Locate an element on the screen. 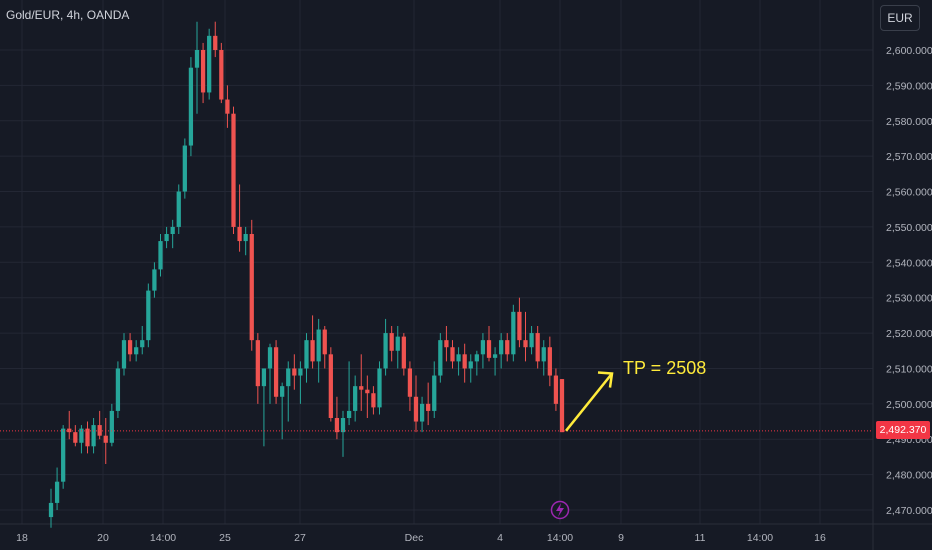 The image size is (932, 550). time-axis-label: 9 is located at coordinates (621, 538).